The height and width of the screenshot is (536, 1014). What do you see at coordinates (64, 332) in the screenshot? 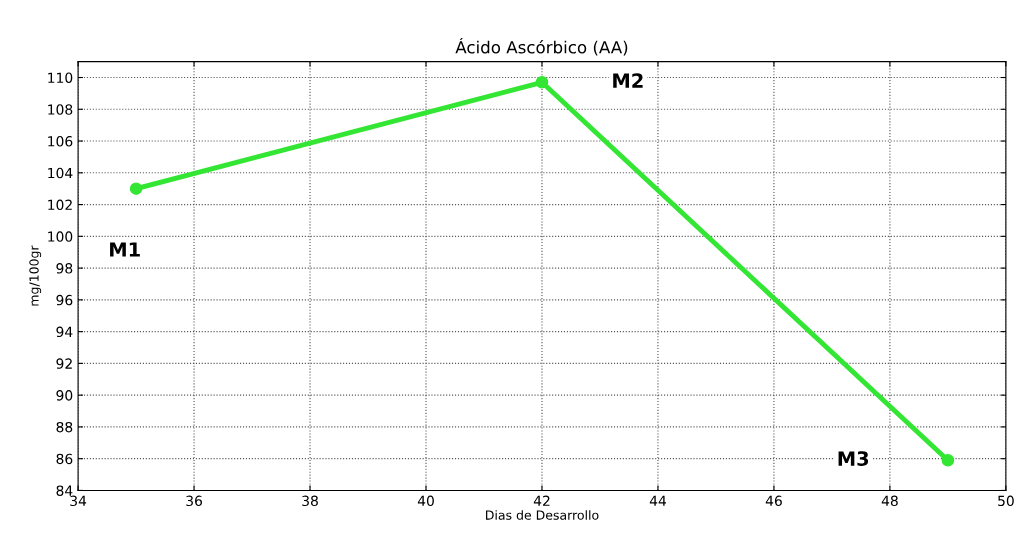
I see `y-tick-label: 94` at bounding box center [64, 332].